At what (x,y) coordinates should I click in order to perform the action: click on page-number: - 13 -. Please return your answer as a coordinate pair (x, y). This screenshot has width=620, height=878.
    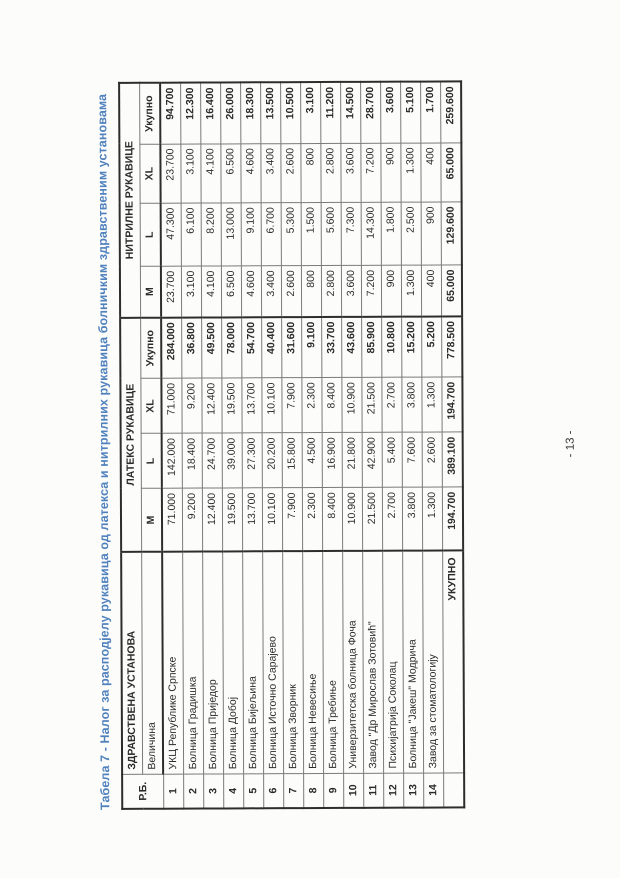
    Looking at the image, I should click on (570, 444).